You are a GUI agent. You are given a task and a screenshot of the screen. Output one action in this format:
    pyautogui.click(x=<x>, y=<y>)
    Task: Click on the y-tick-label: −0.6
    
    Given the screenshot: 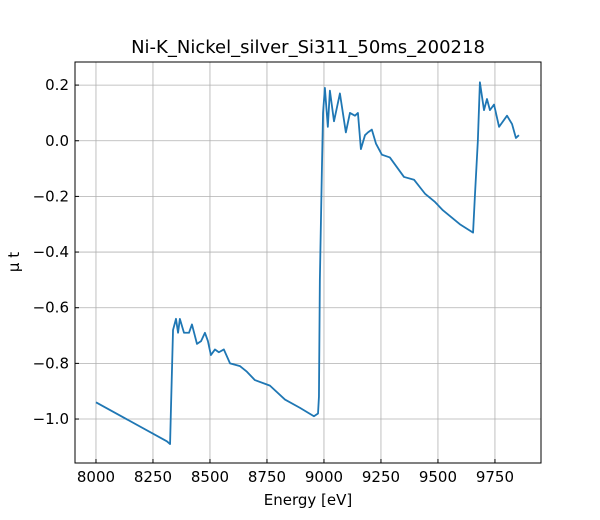 What is the action you would take?
    pyautogui.click(x=51, y=308)
    